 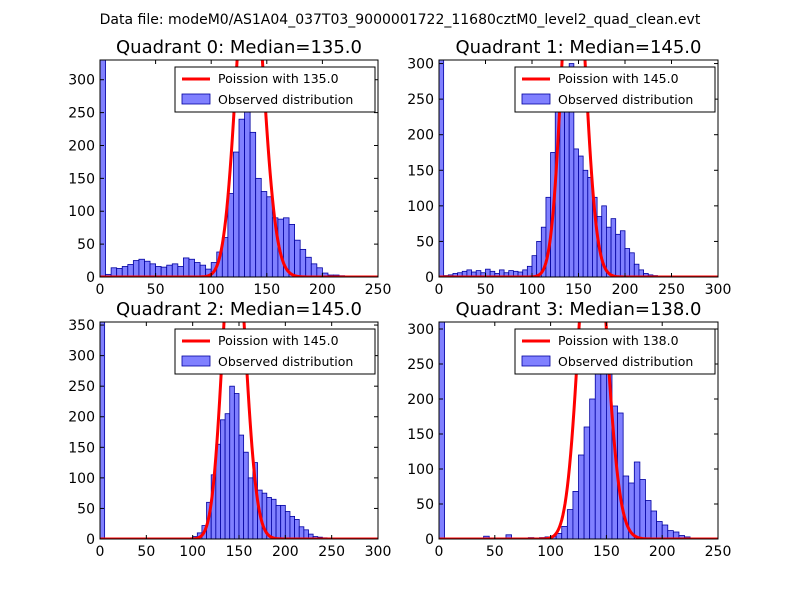 I want to click on legend-label-poisson: Poission with 135.0, so click(x=278, y=78).